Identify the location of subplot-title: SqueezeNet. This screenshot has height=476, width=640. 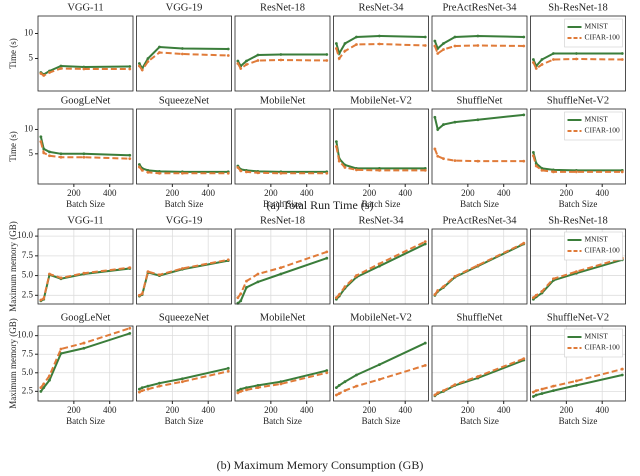
(184, 100).